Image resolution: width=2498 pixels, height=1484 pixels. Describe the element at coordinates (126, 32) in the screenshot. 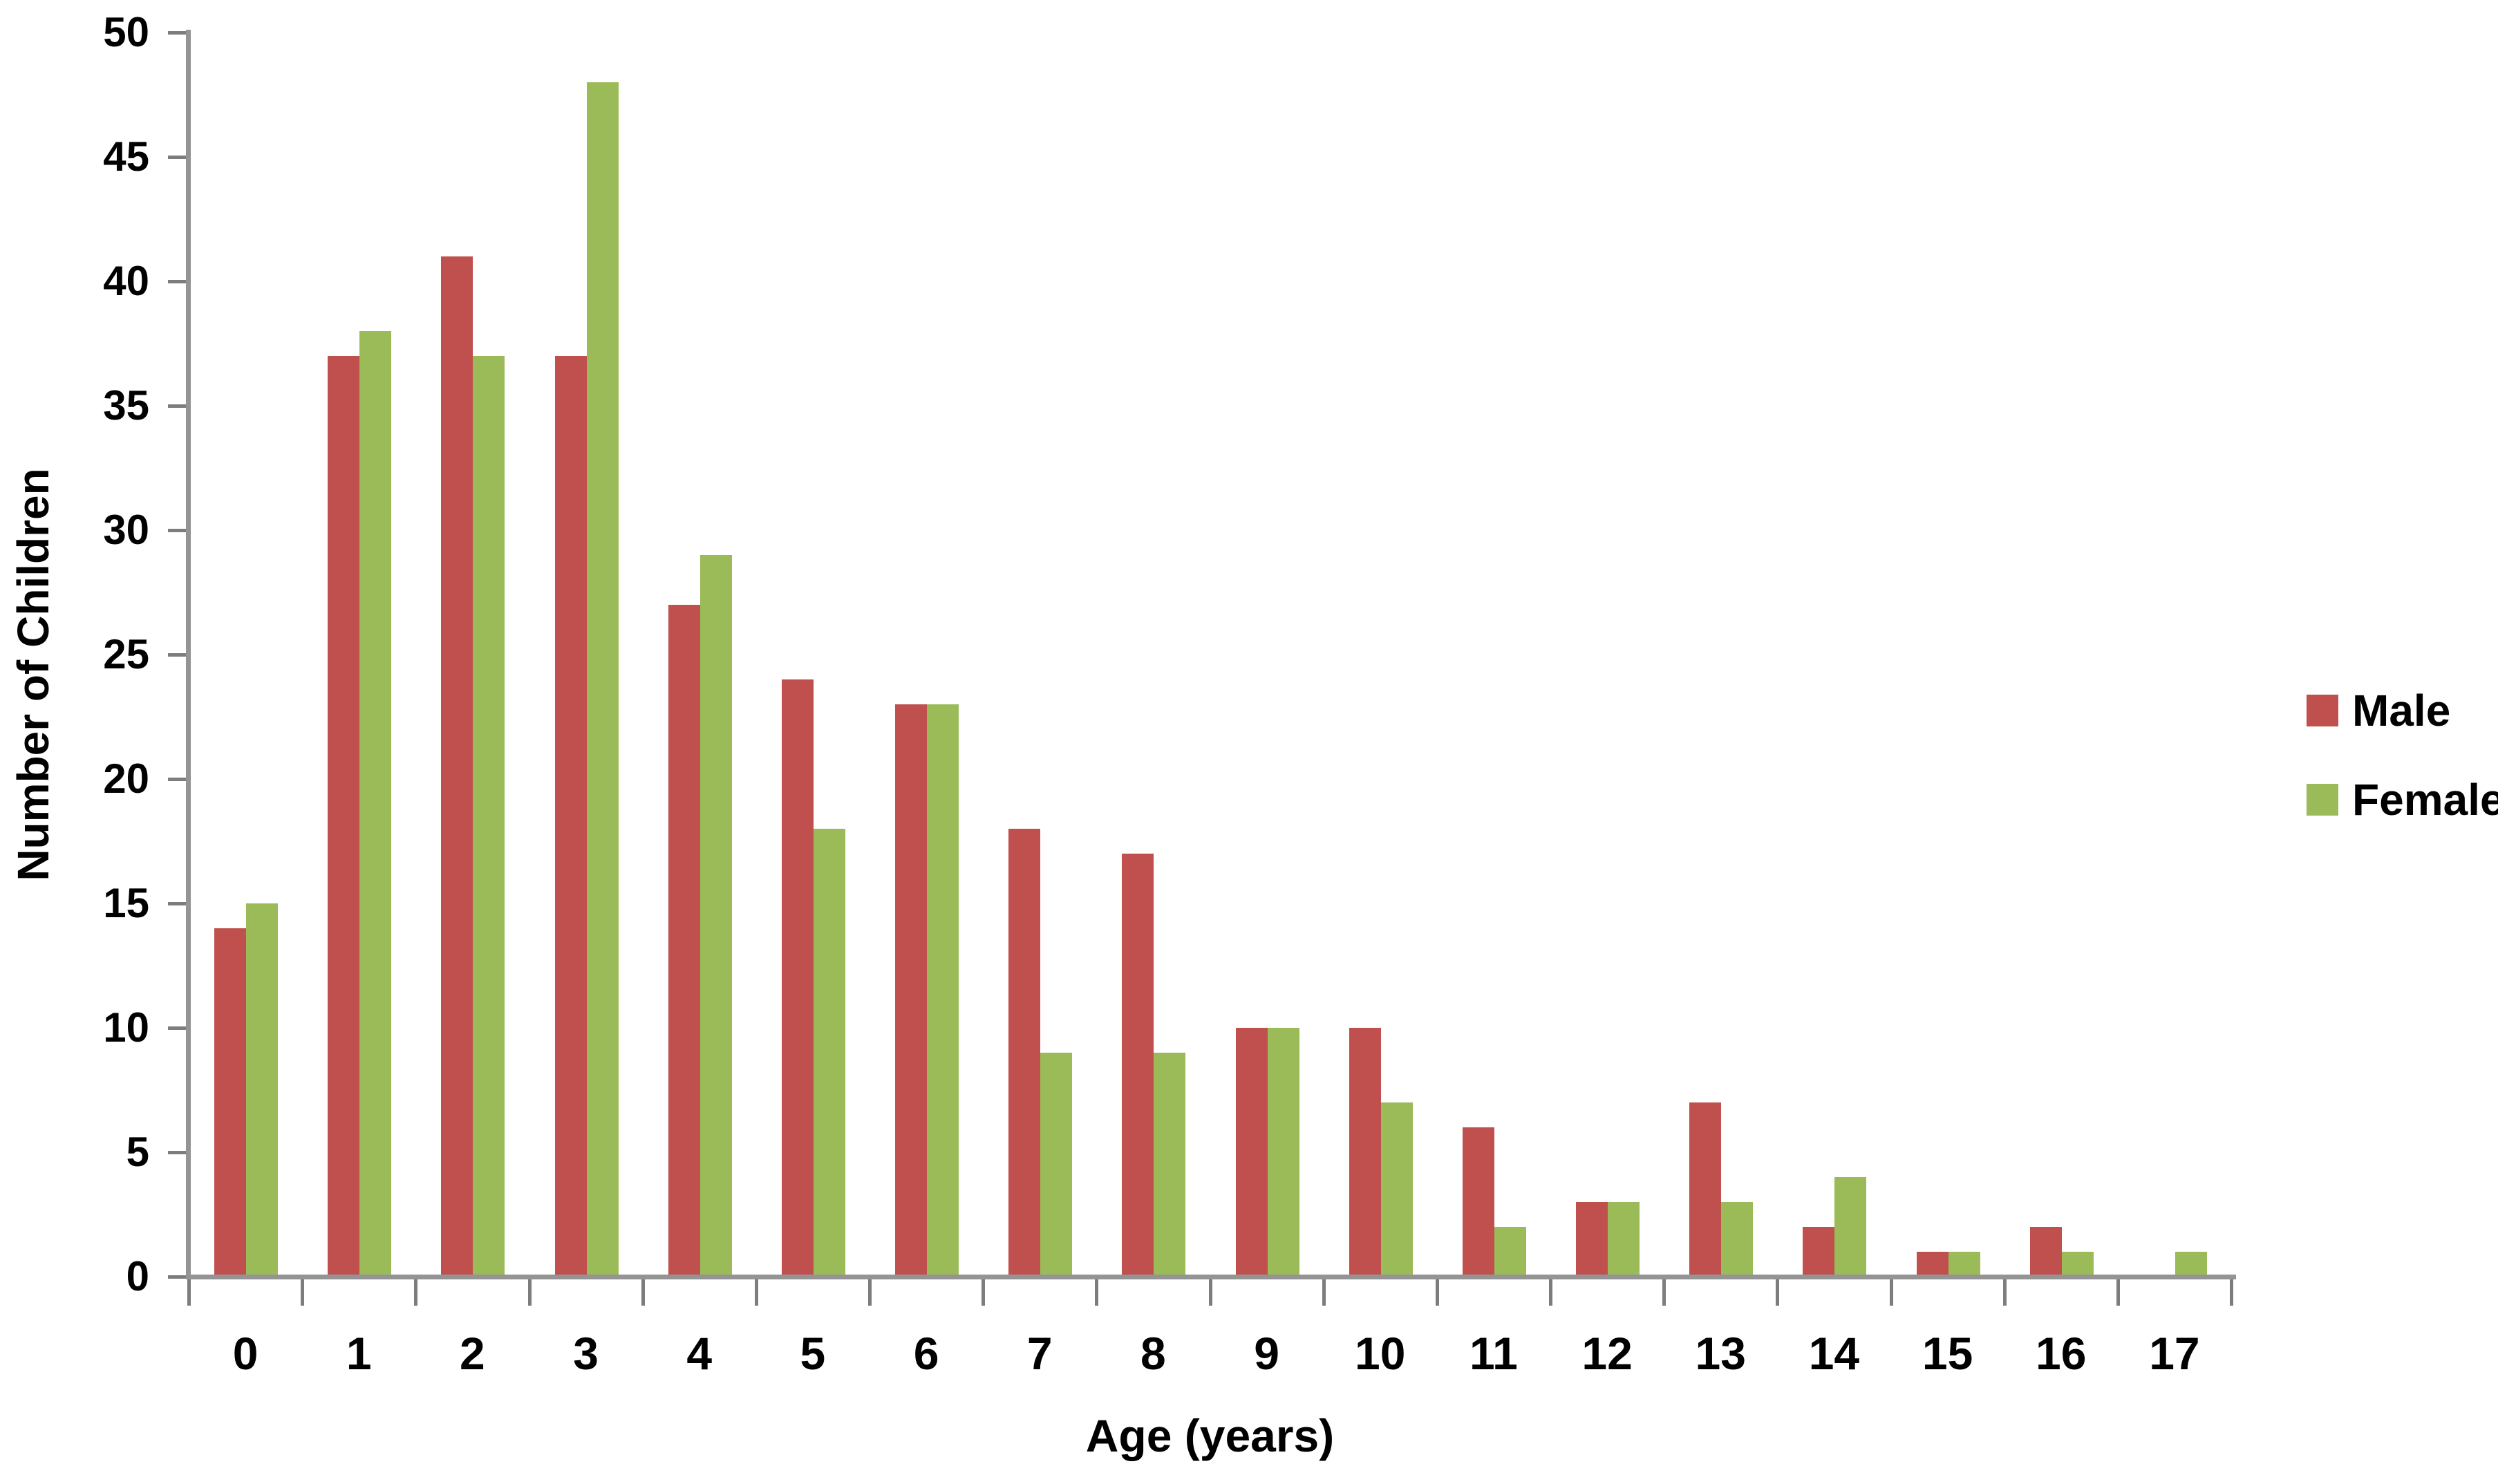

I see `y-tick-label: 50` at that location.